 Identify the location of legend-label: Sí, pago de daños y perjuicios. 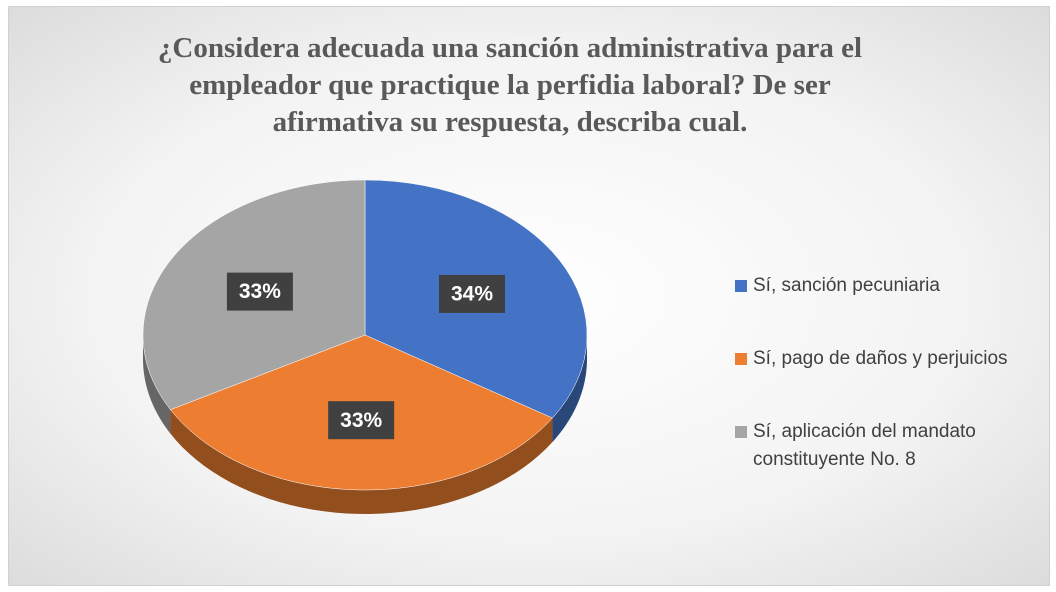
(880, 358).